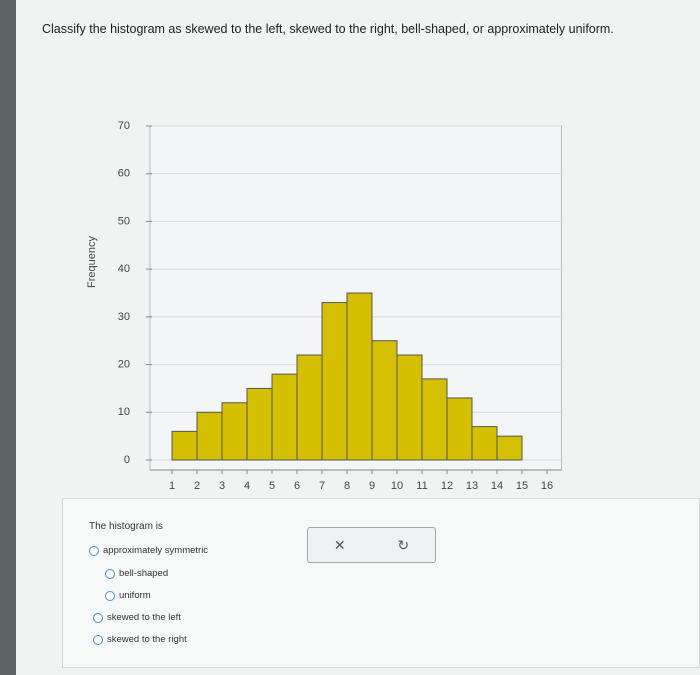 The height and width of the screenshot is (675, 700). What do you see at coordinates (447, 486) in the screenshot?
I see `x-tick-label: 12` at bounding box center [447, 486].